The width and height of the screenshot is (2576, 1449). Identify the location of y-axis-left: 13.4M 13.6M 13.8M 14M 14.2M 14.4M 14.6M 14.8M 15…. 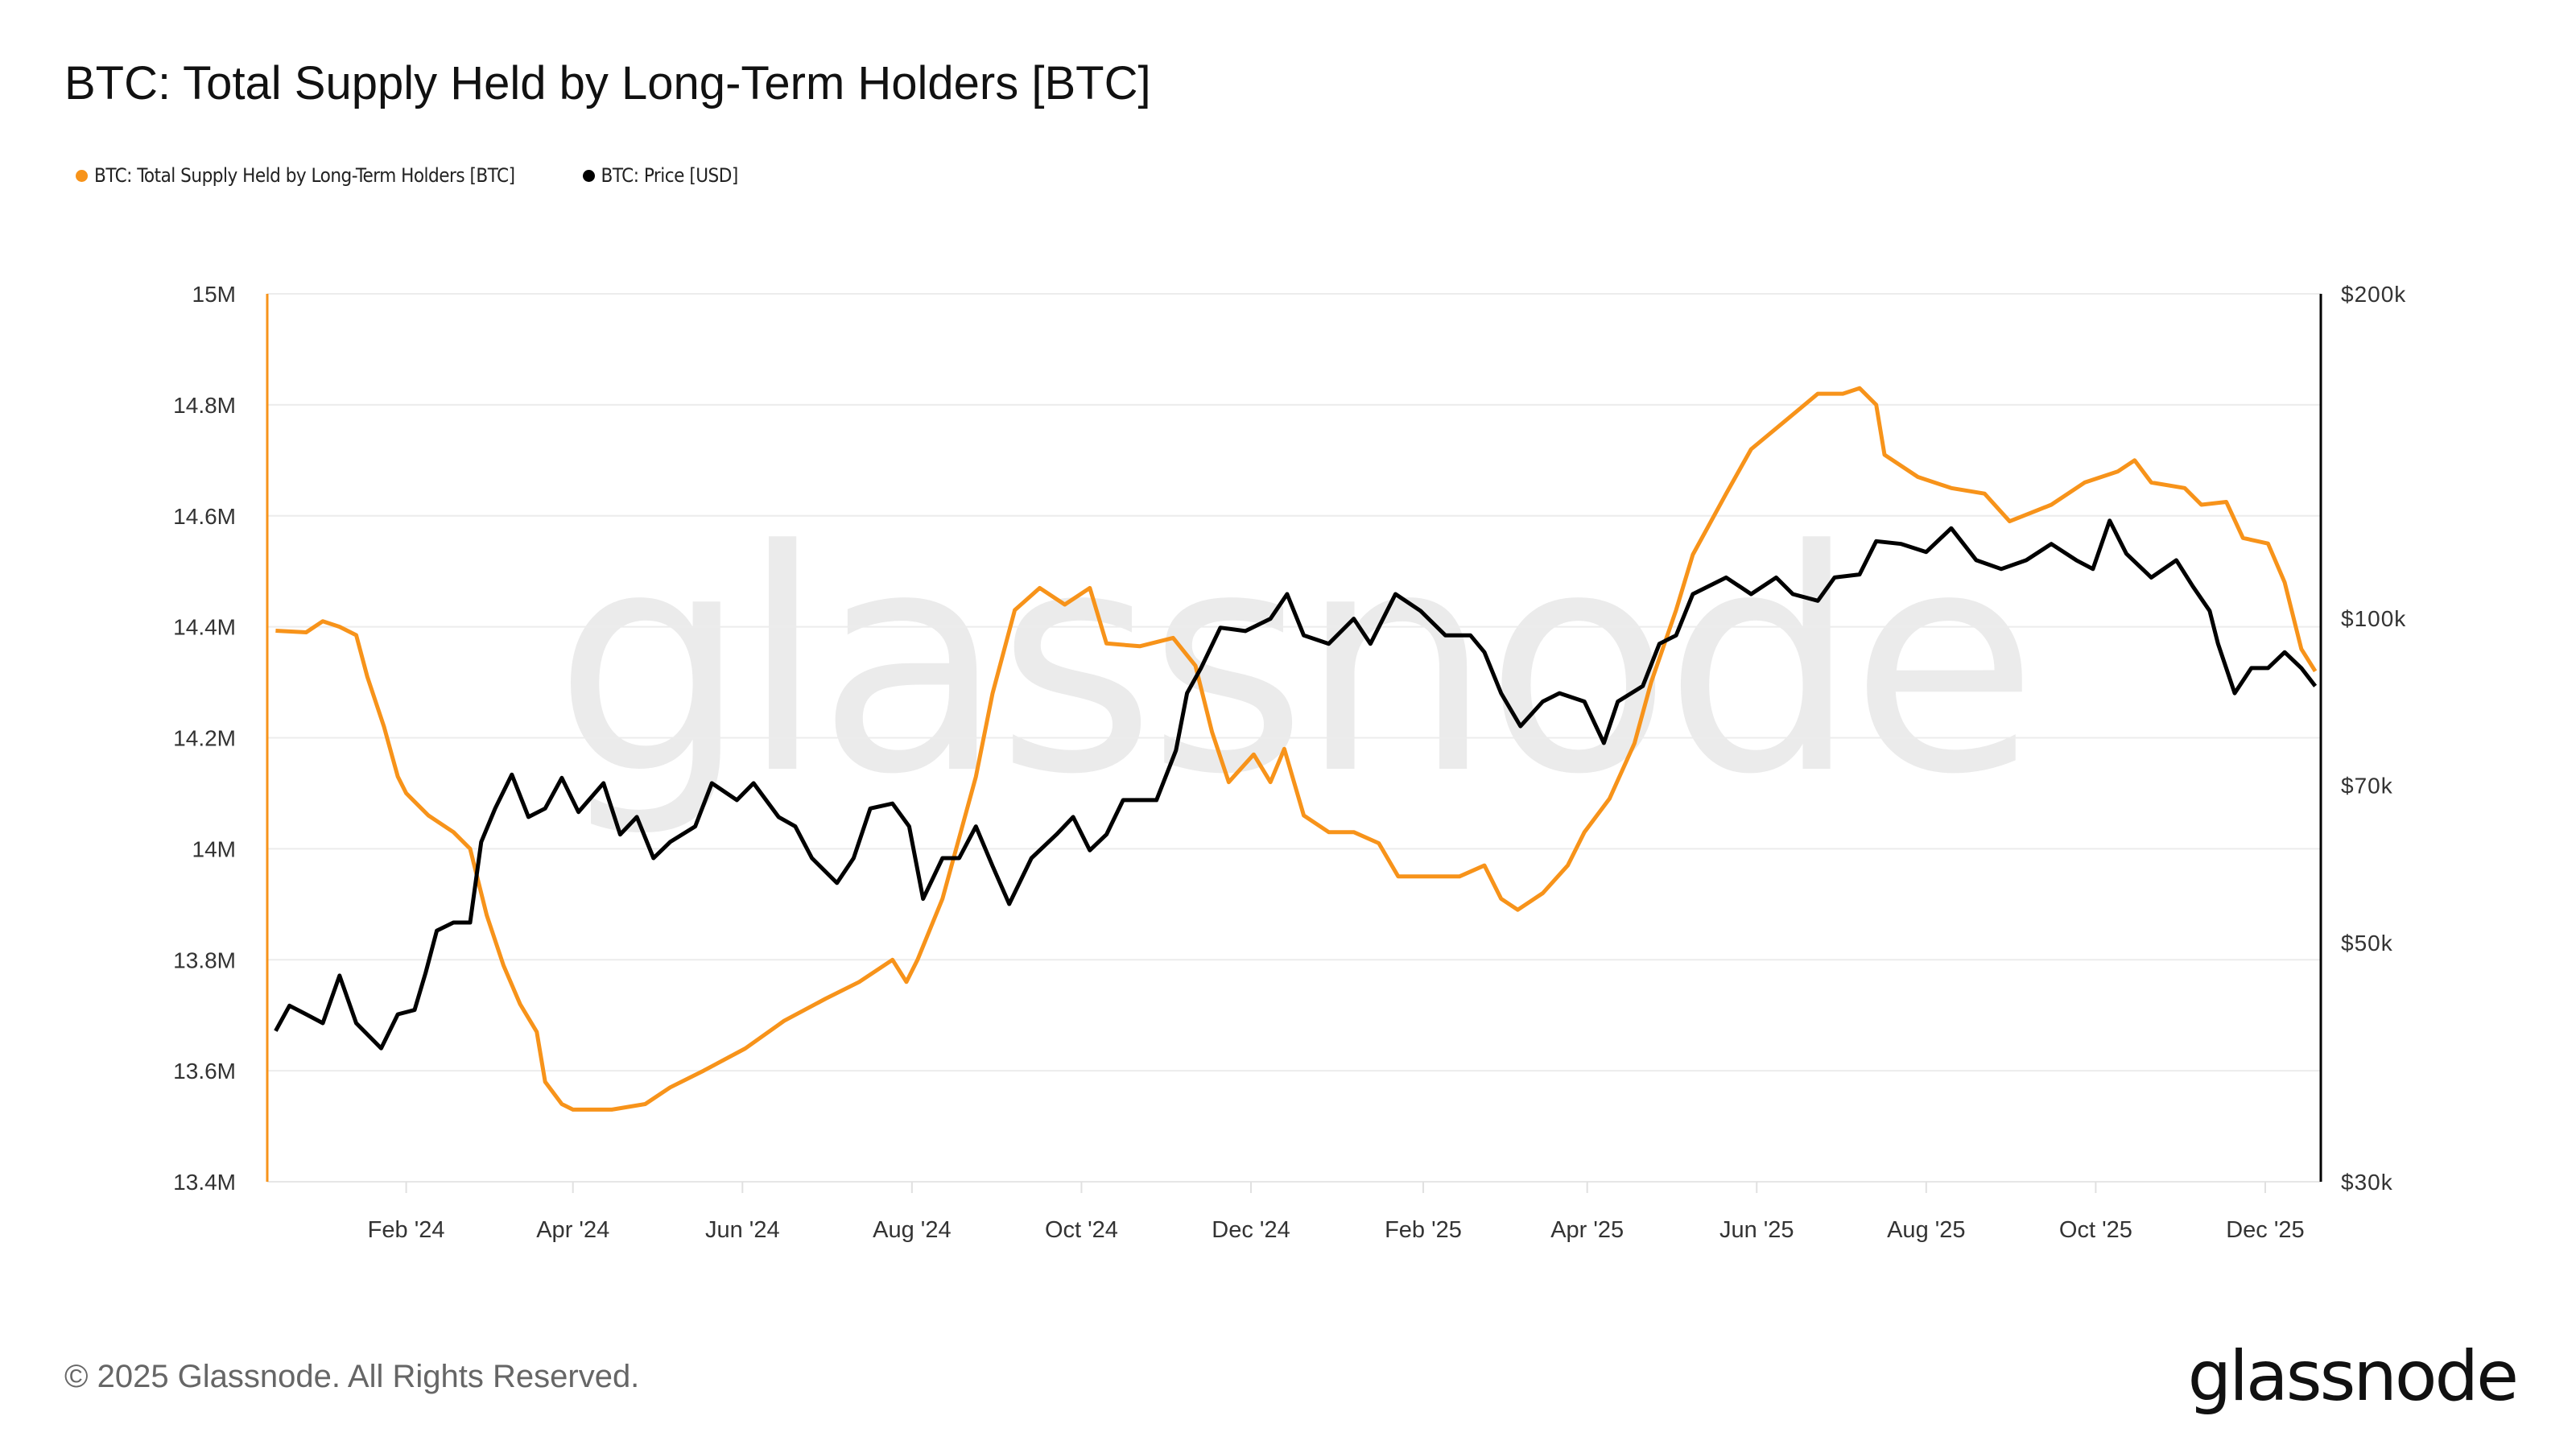
(221, 738).